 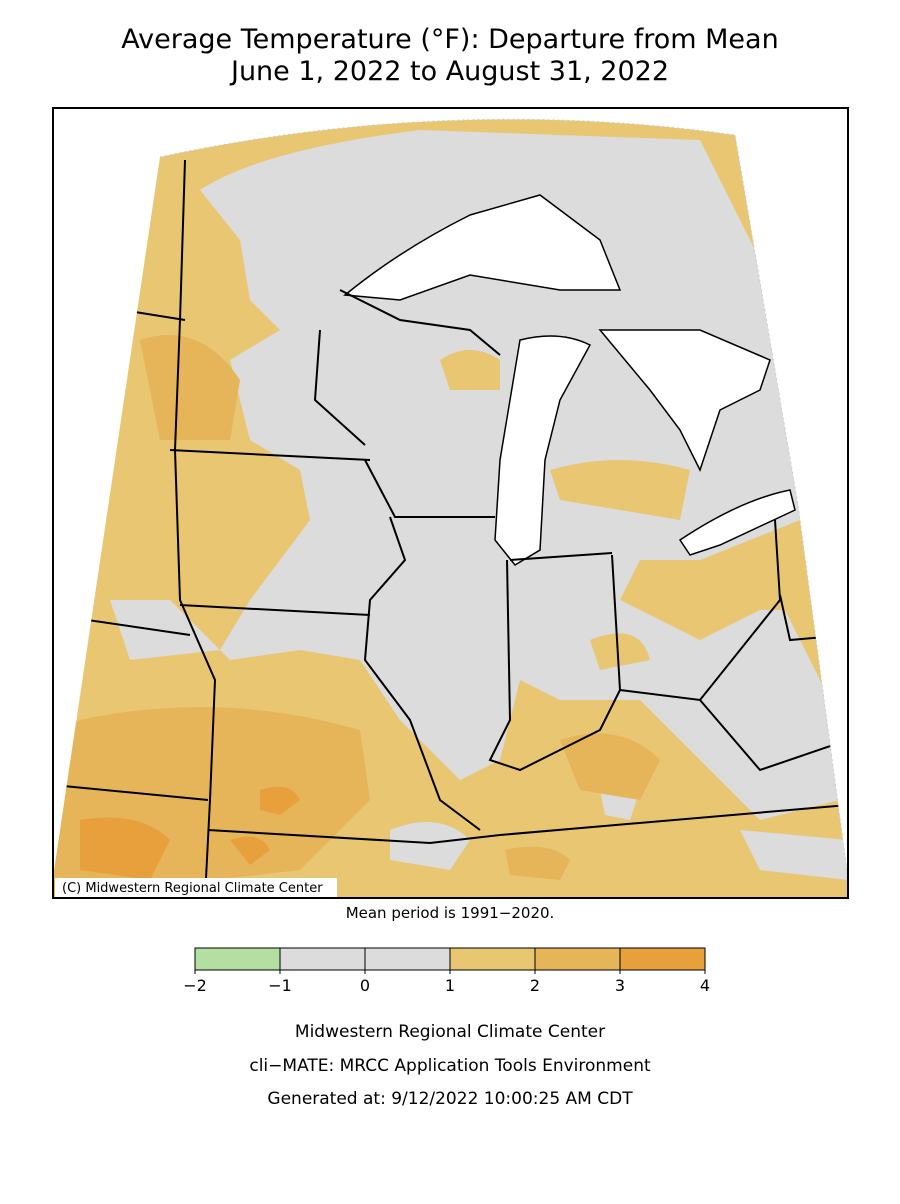 I want to click on subtitle: June 1, 2022 to August 31, 2022, so click(x=449, y=71).